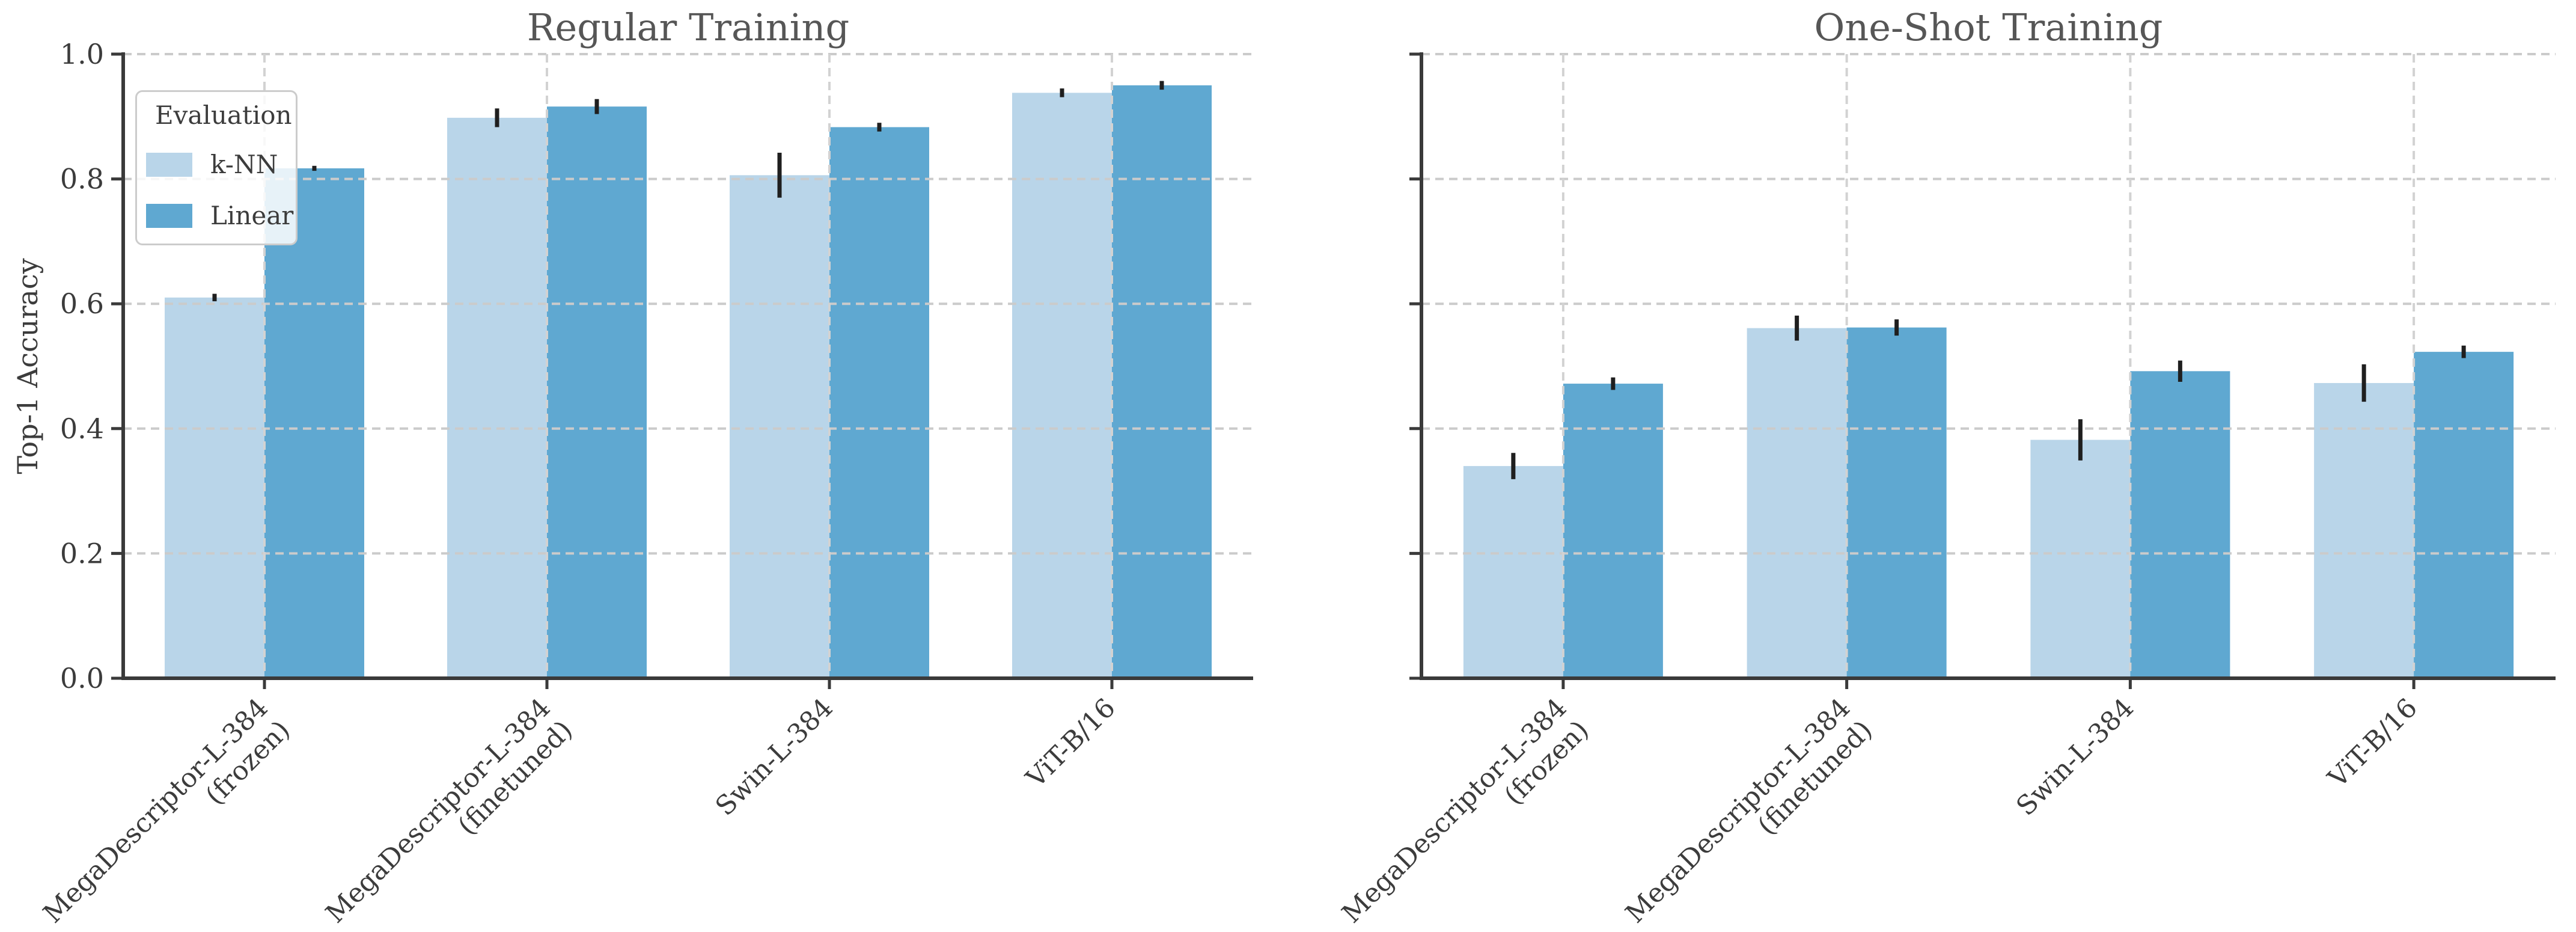 Image resolution: width=2576 pixels, height=932 pixels. Describe the element at coordinates (82, 428) in the screenshot. I see `y-tick-label: 0.4` at that location.